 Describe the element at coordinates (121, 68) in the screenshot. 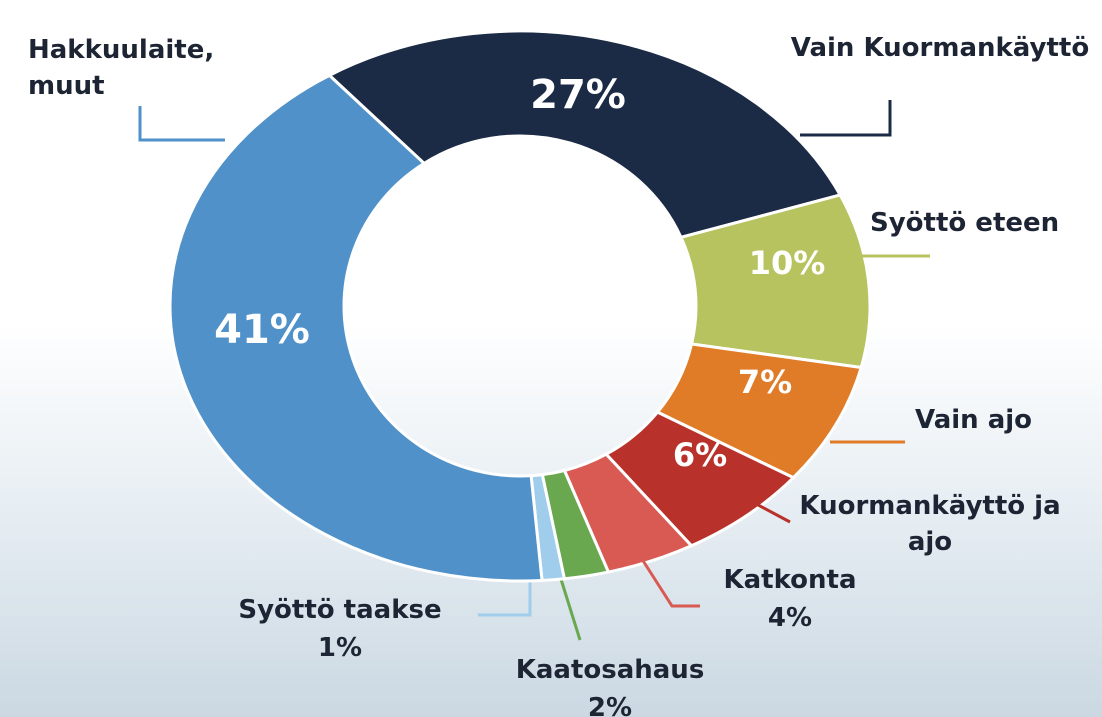

I see `segment-label: Hakkuulaite, muut` at that location.